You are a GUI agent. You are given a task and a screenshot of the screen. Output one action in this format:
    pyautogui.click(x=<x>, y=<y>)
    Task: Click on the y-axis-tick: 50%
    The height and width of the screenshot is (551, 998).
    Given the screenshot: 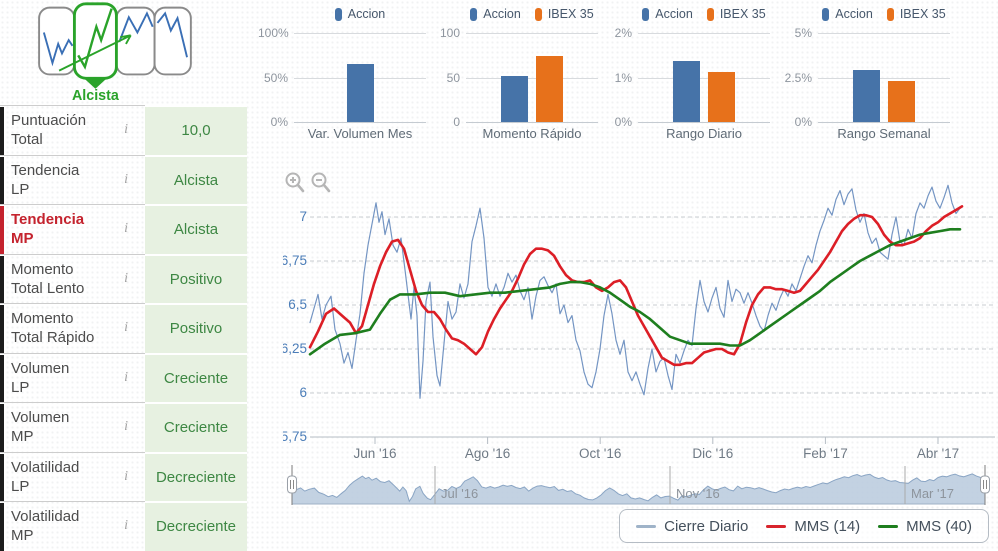 What is the action you would take?
    pyautogui.click(x=275, y=77)
    